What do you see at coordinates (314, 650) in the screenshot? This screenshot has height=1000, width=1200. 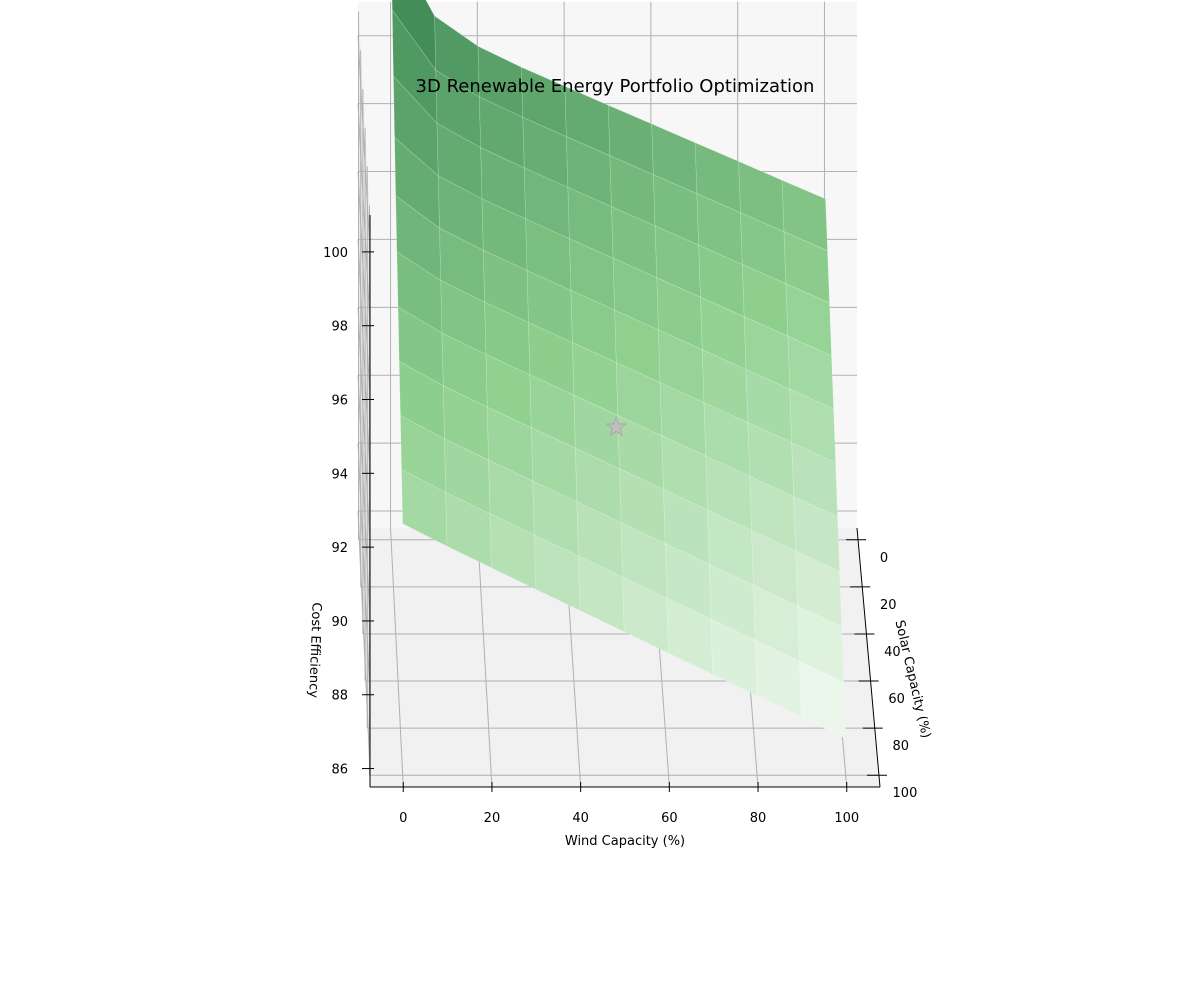 I see `z-axis-label: Cost Efficiency` at bounding box center [314, 650].